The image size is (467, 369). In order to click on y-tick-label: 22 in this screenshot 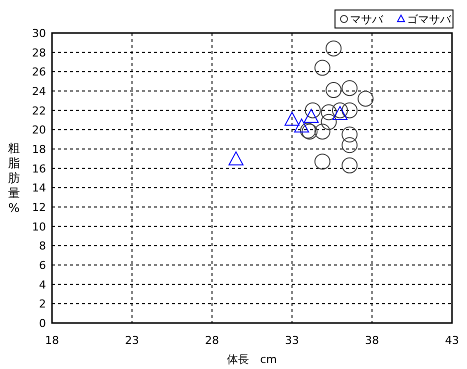, I will do `click(39, 111)`.